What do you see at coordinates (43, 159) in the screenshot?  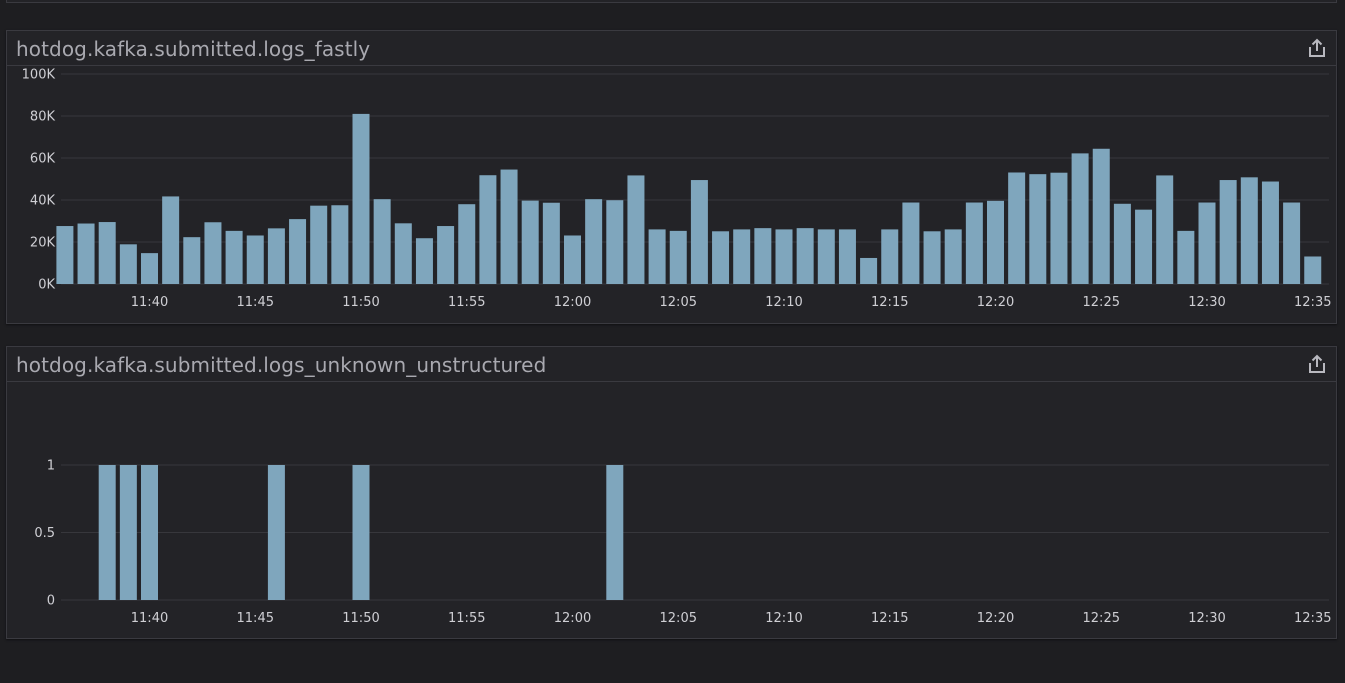 I see `y-tick-label: 60K` at bounding box center [43, 159].